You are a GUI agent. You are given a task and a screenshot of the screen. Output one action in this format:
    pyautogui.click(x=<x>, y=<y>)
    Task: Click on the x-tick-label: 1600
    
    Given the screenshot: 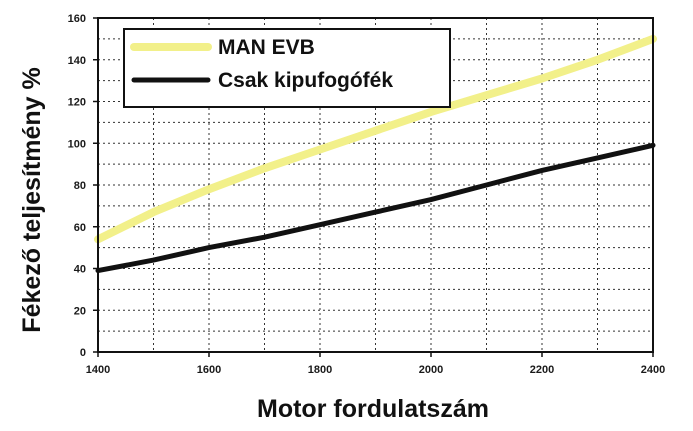 What is the action you would take?
    pyautogui.click(x=209, y=370)
    